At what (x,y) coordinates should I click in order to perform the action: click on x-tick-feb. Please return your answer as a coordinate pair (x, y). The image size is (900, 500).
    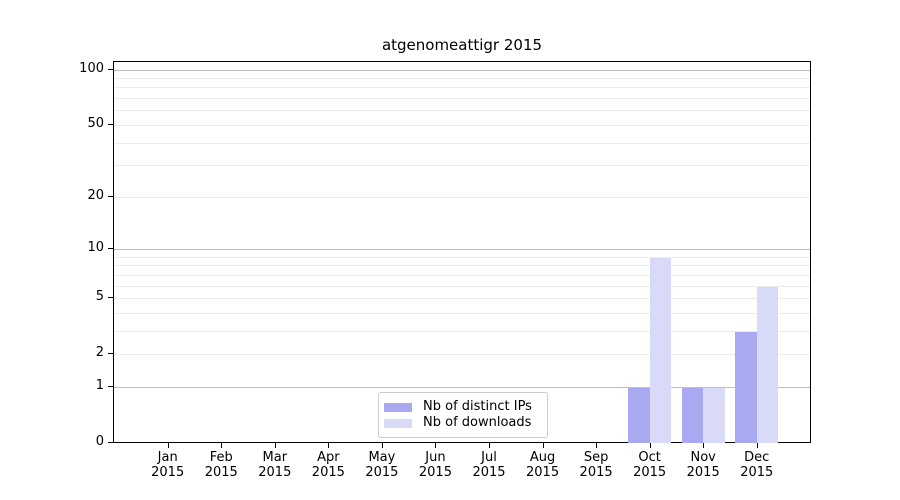
    Looking at the image, I should click on (222, 445).